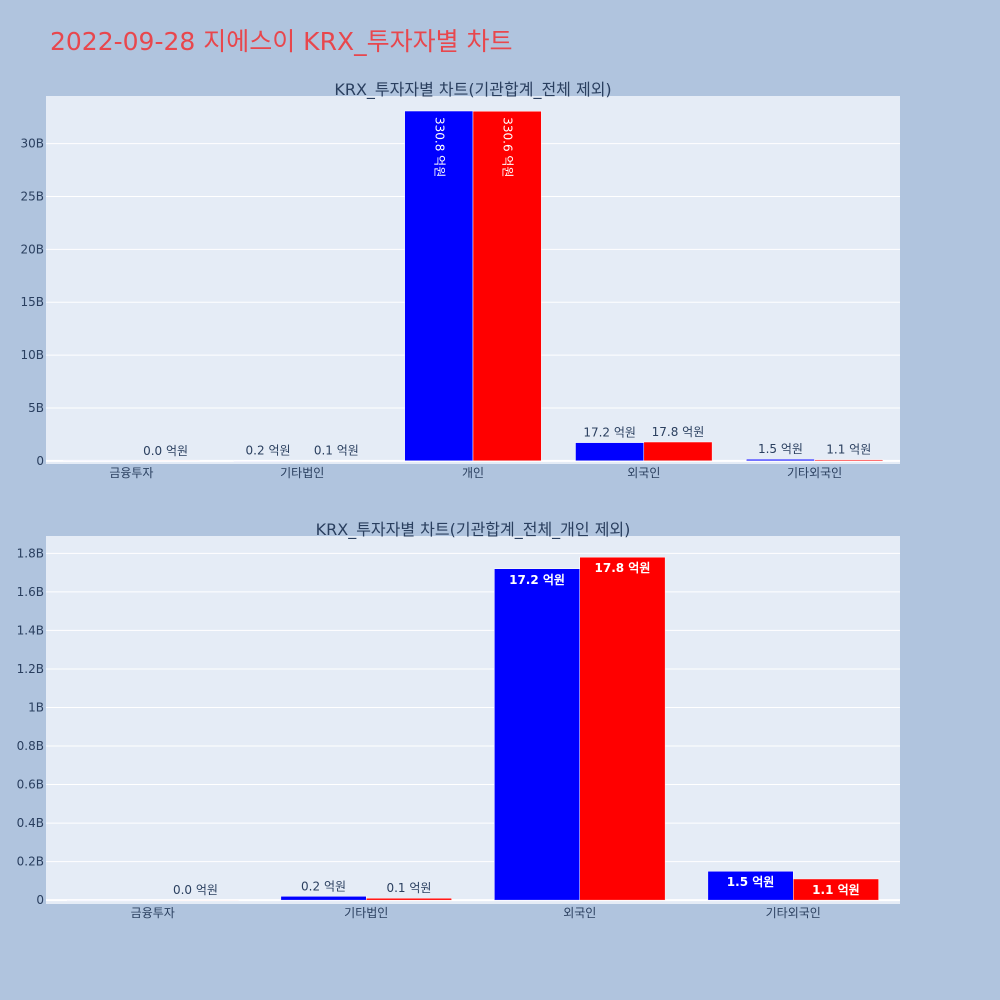 The width and height of the screenshot is (1000, 1000). Describe the element at coordinates (32, 196) in the screenshot. I see `y-tick-label: 25B` at that location.